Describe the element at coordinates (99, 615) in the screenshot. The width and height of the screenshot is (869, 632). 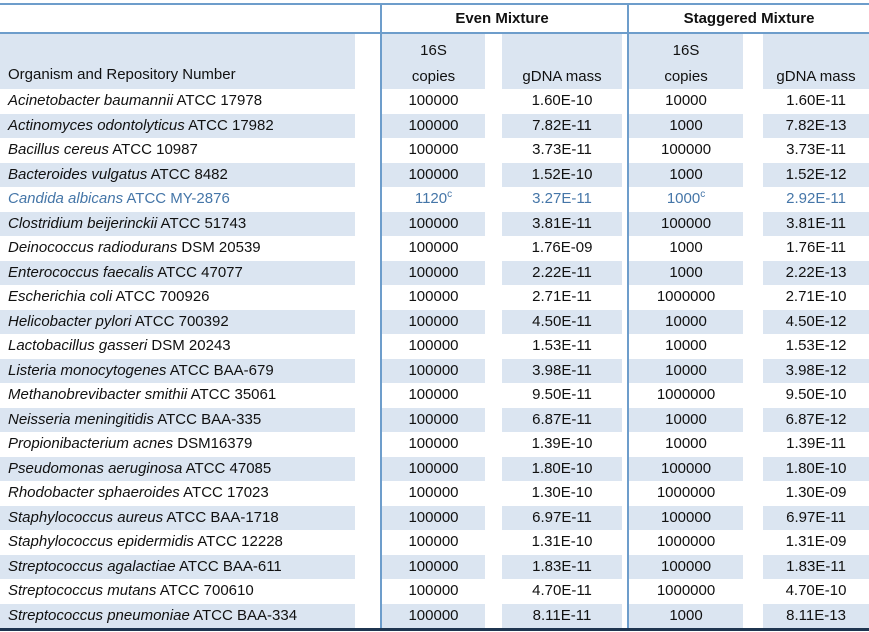
I see `organism-name-italic: Streptococcus pneumoniae` at that location.